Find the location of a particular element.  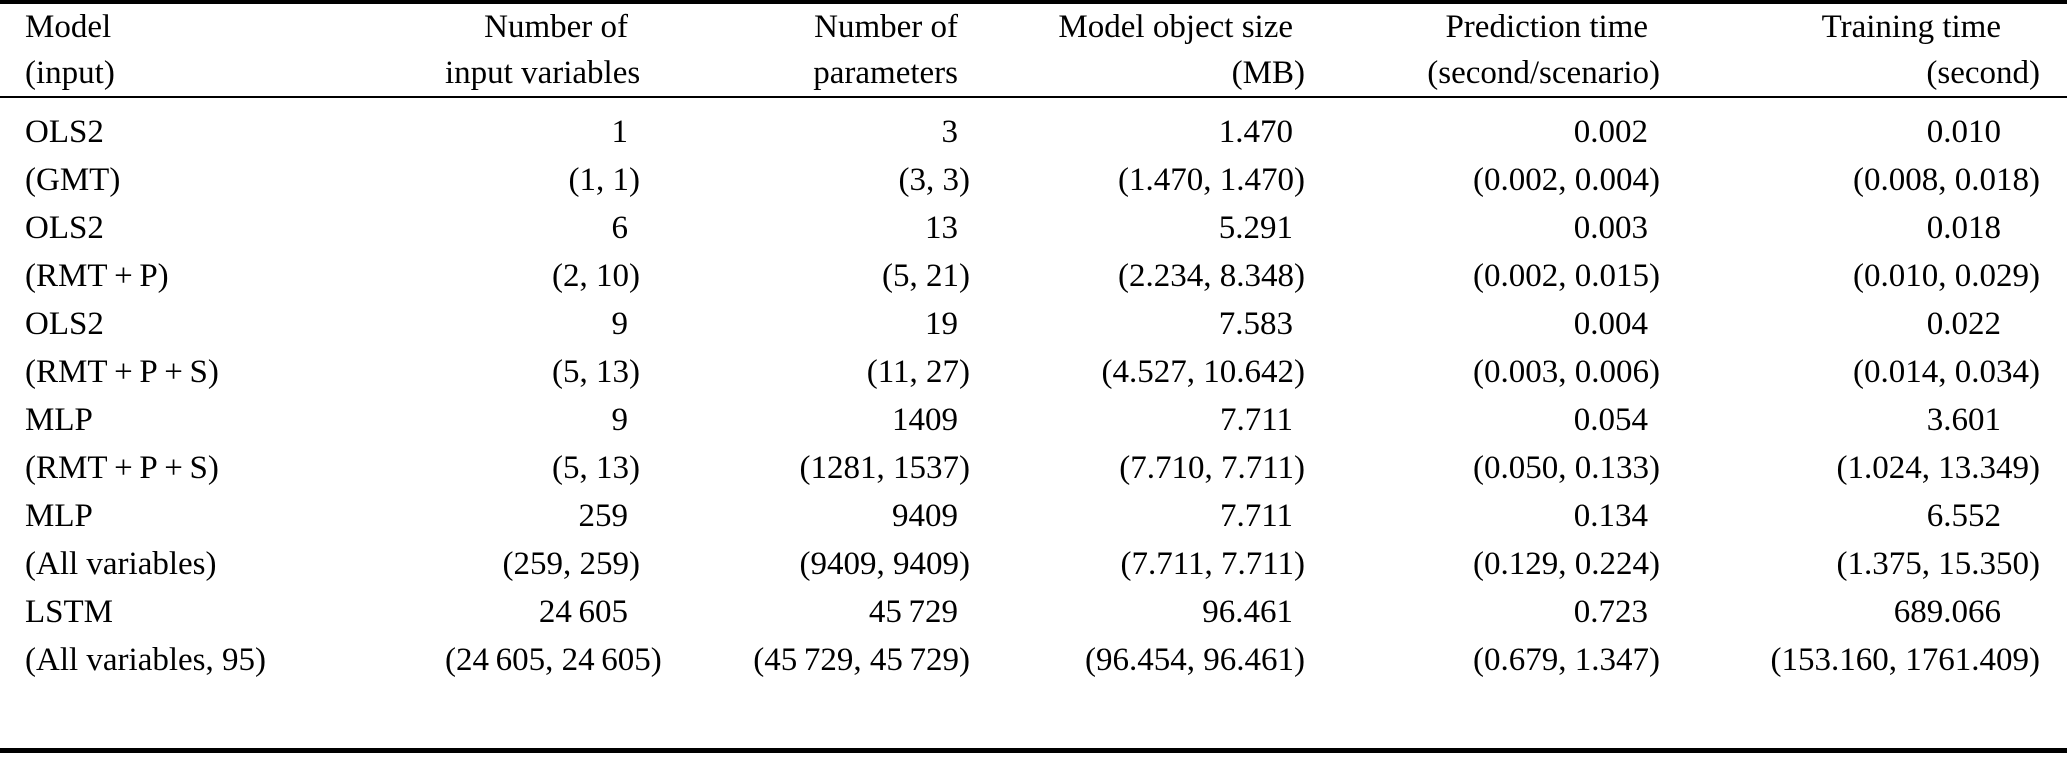

header-line: parameters is located at coordinates (885, 73).